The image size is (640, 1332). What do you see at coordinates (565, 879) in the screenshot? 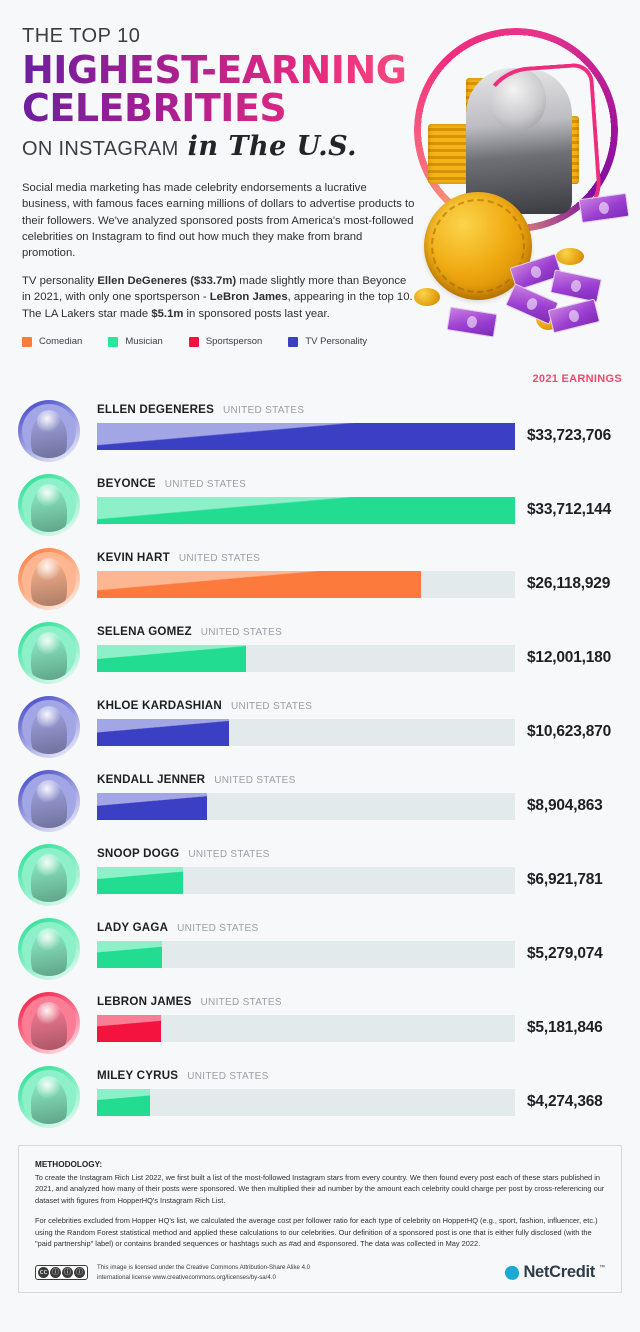
I see `earnings-amount: $6,921,781` at bounding box center [565, 879].